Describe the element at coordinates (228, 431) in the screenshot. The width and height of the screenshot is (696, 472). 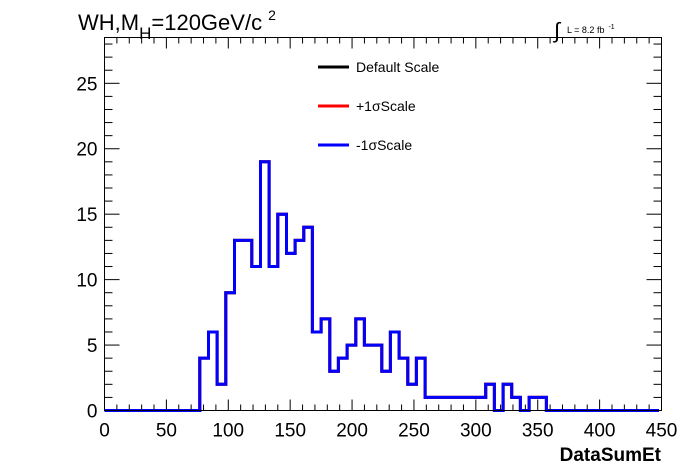
I see `x-tick-label: 100` at that location.